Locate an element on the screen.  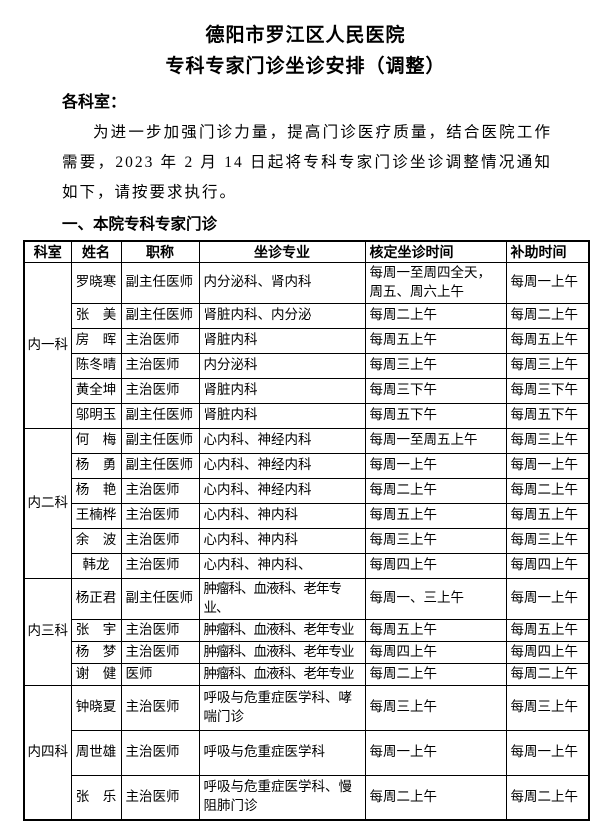
name-cell: 何 梅 is located at coordinates (96, 440).